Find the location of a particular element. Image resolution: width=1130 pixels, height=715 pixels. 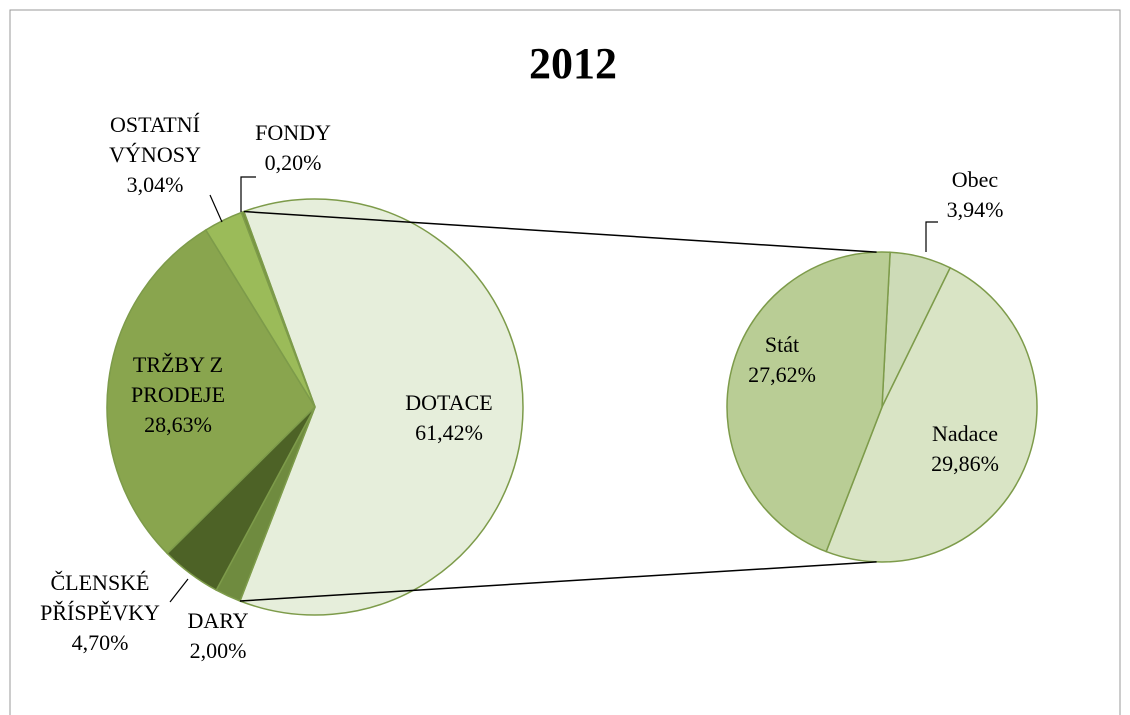

slice-label: TRŽBY Z PRODEJE is located at coordinates (178, 379).